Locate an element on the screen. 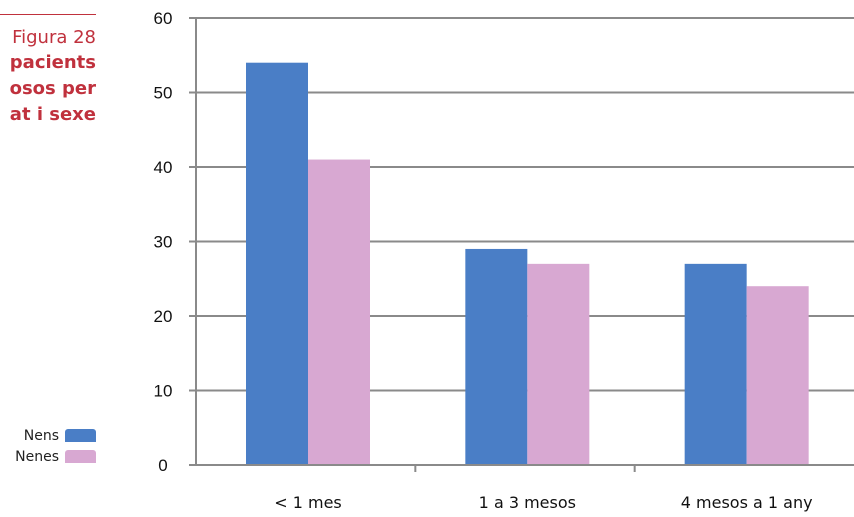 This screenshot has width=854, height=517. figure-number: Figura 28 is located at coordinates (54, 37).